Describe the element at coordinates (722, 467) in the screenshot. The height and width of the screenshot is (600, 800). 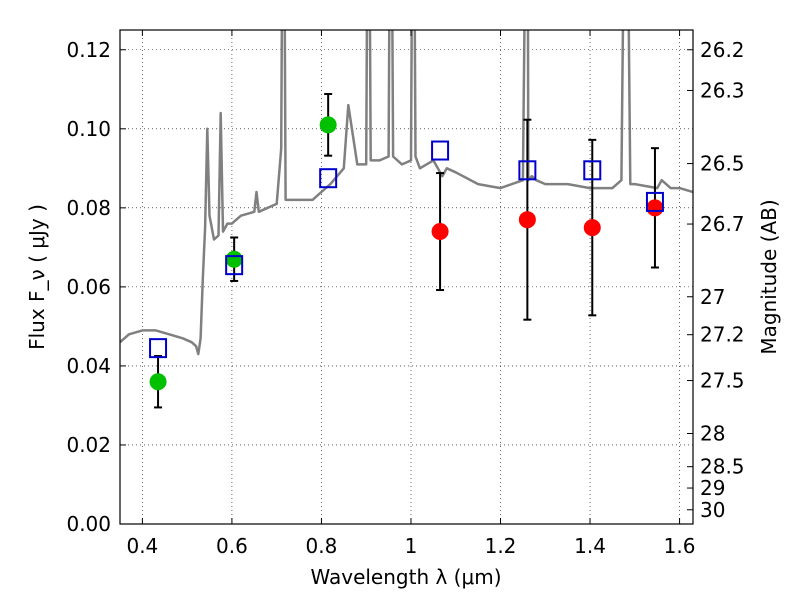
I see `y2-tick-label: 28.5` at that location.